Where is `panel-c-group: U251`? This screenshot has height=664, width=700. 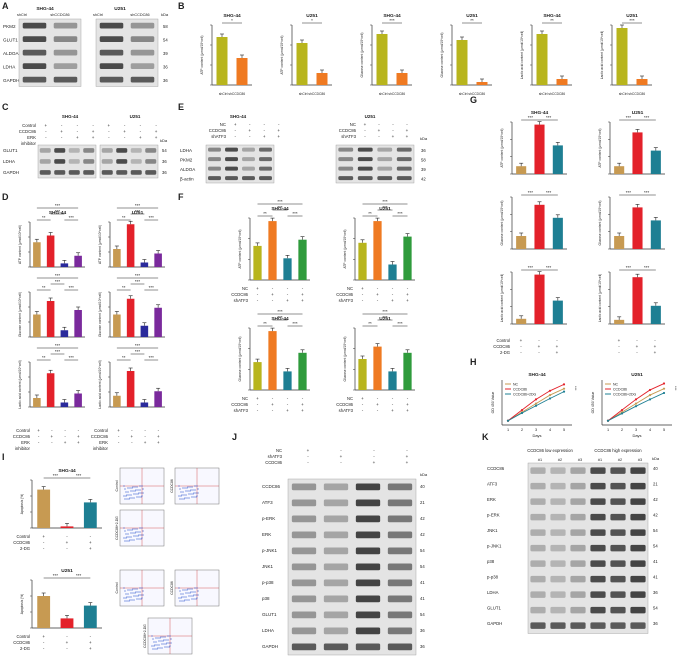 panel-c-group: U251 is located at coordinates (135, 116).